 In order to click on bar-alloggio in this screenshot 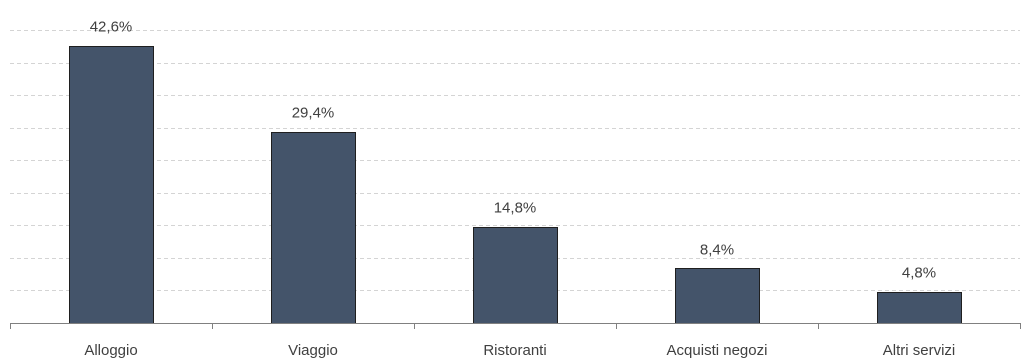, I will do `click(111, 185)`.